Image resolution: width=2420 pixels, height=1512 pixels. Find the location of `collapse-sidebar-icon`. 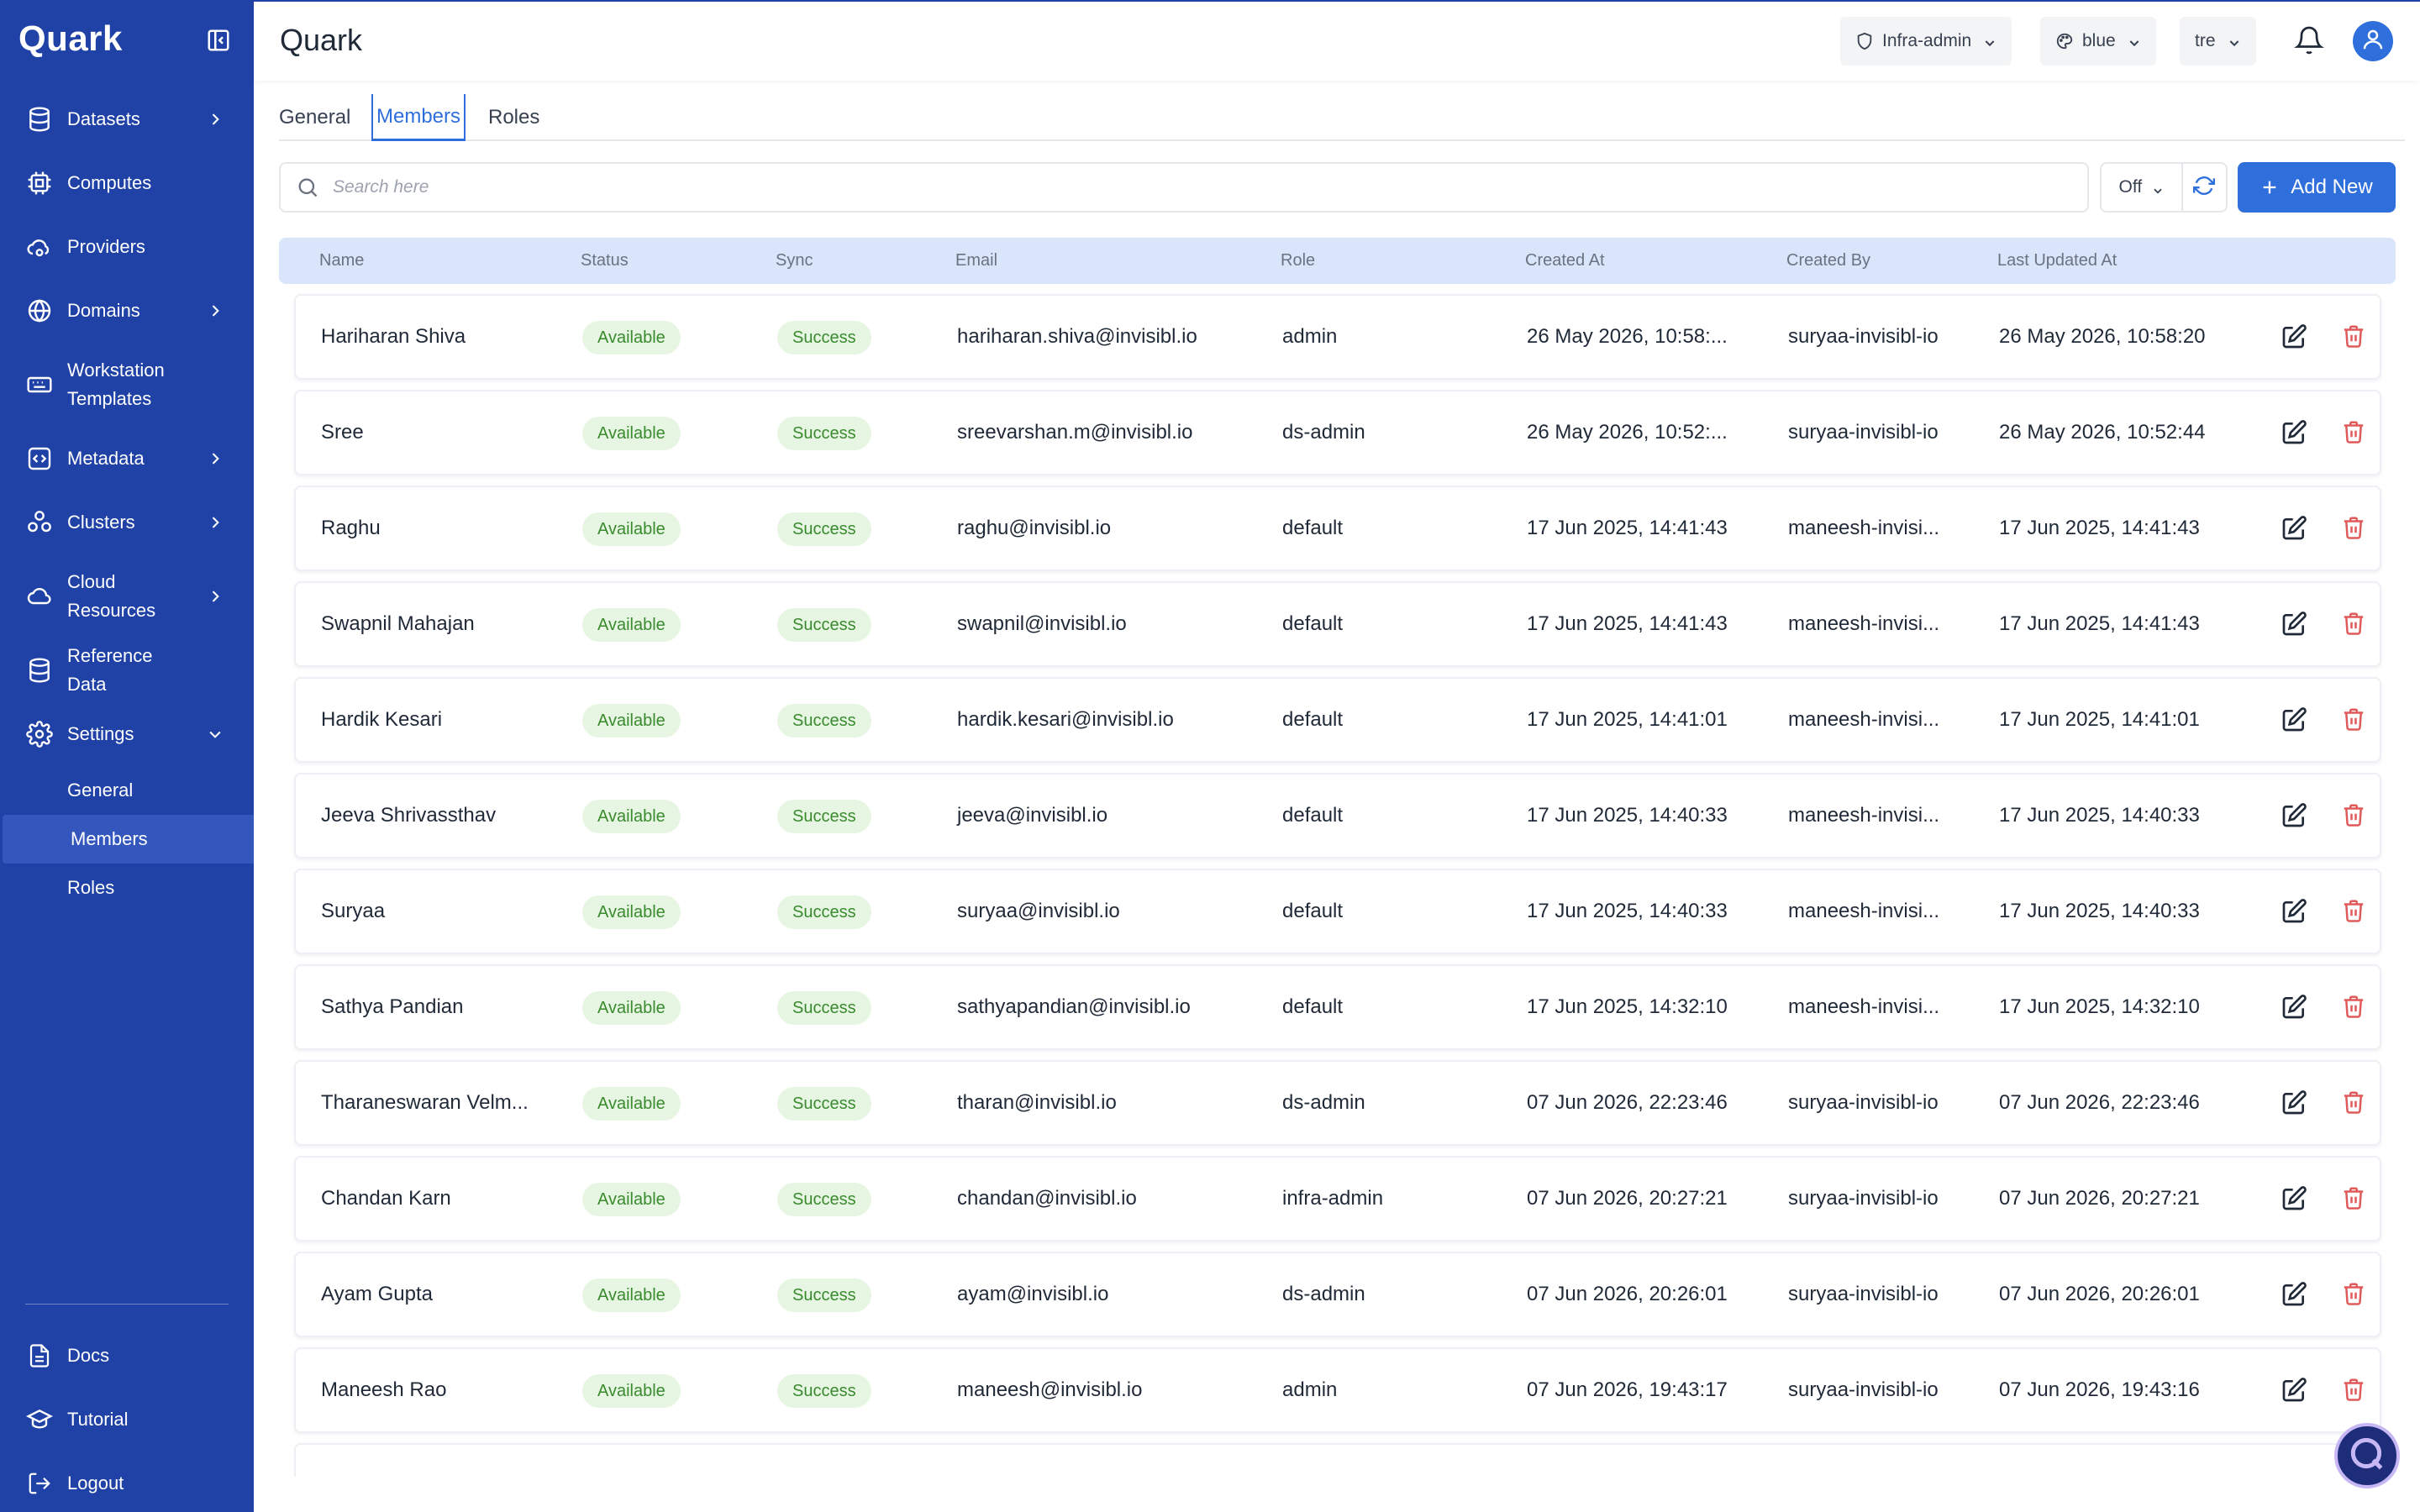

collapse-sidebar-icon is located at coordinates (218, 40).